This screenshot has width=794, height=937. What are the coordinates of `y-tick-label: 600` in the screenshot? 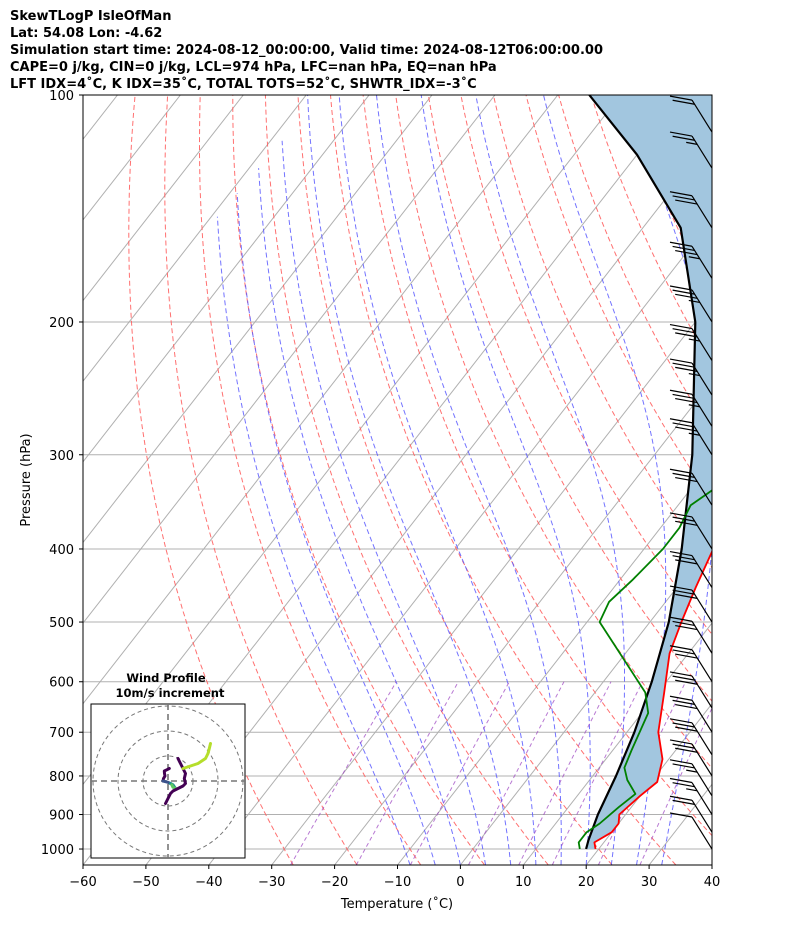 It's located at (61, 683).